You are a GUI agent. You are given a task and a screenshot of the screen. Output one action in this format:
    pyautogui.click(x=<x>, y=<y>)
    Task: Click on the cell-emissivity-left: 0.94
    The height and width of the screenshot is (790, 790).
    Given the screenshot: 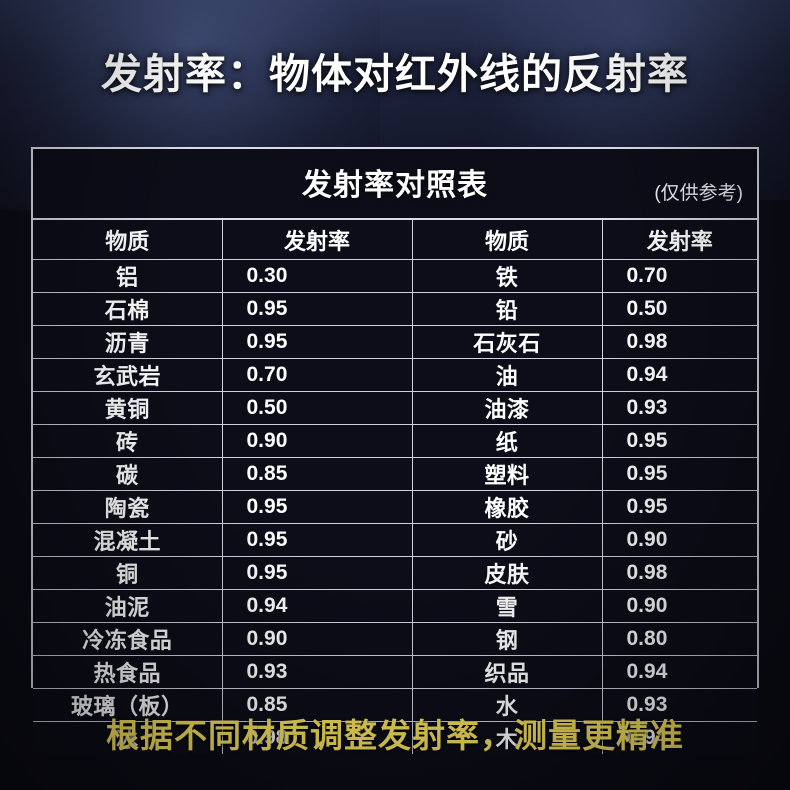 What is the action you would take?
    pyautogui.click(x=317, y=606)
    